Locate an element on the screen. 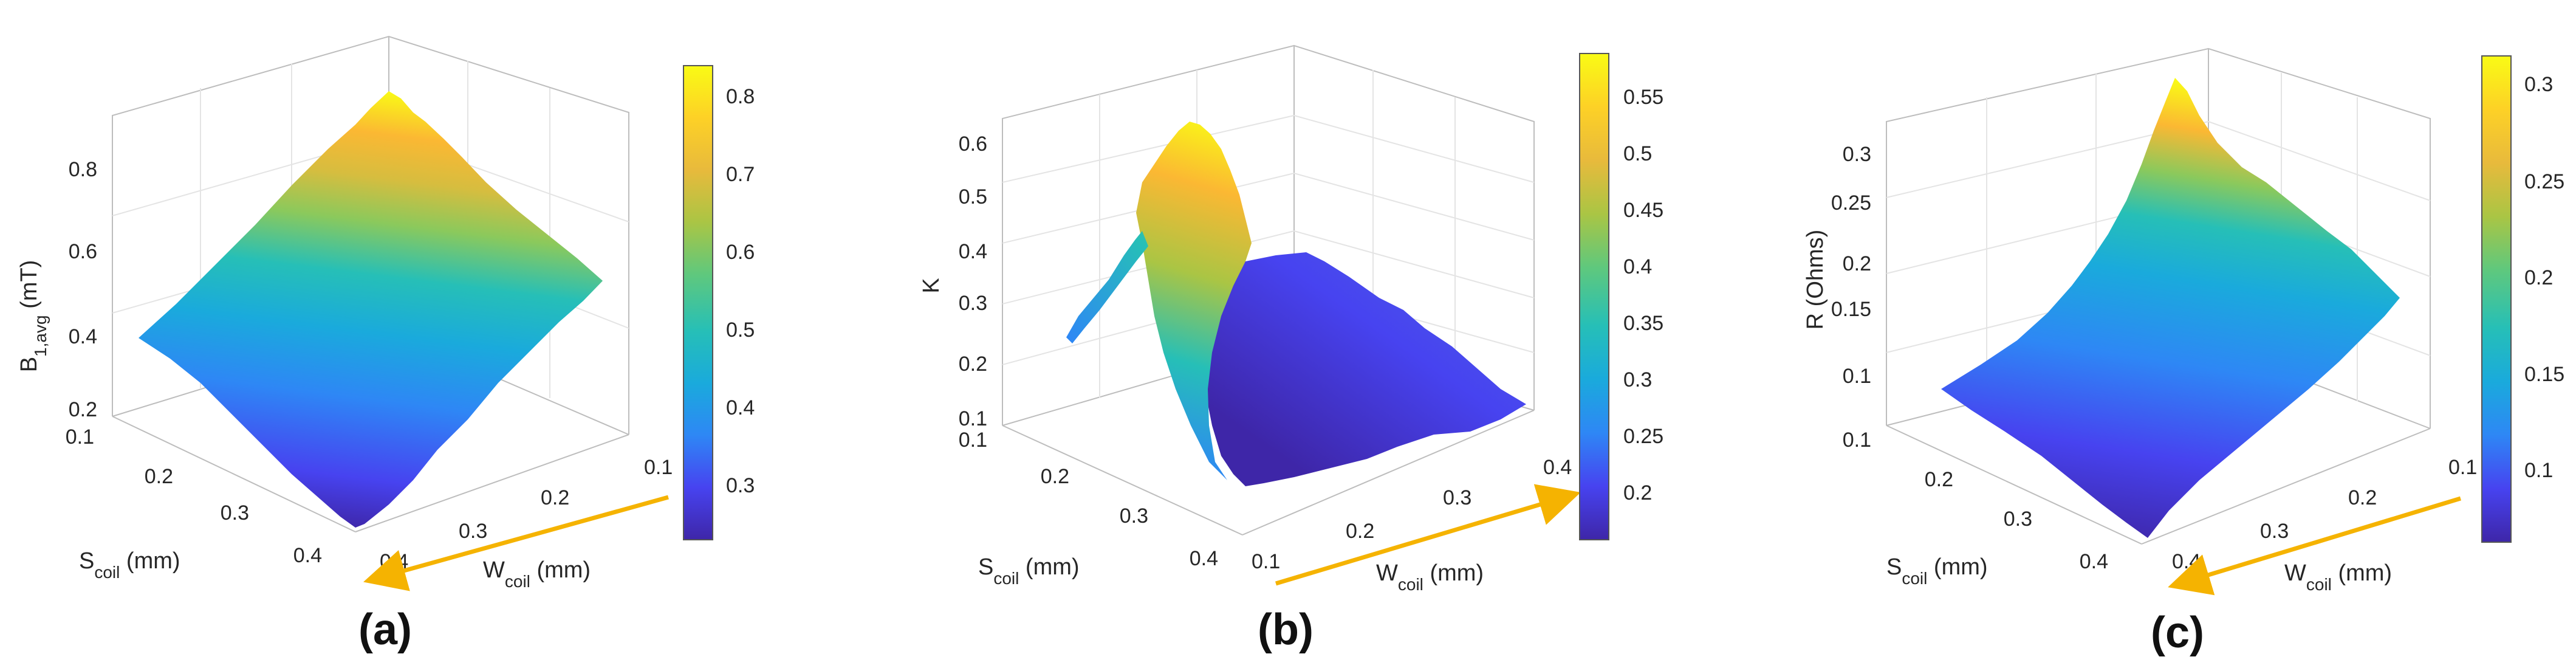 This screenshot has height=668, width=2576. colorbar-tick: 0.15 is located at coordinates (2544, 375).